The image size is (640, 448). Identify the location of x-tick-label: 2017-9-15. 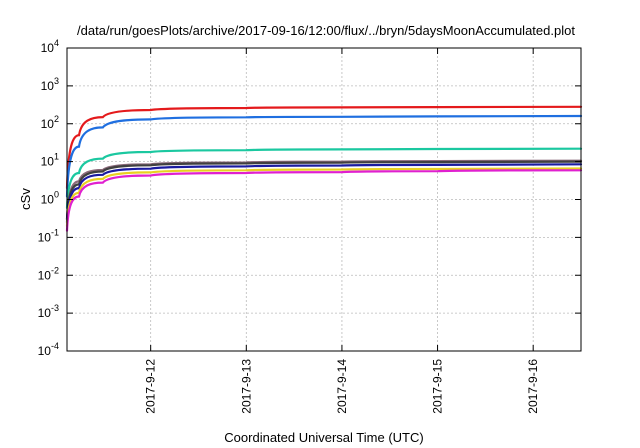
(438, 386).